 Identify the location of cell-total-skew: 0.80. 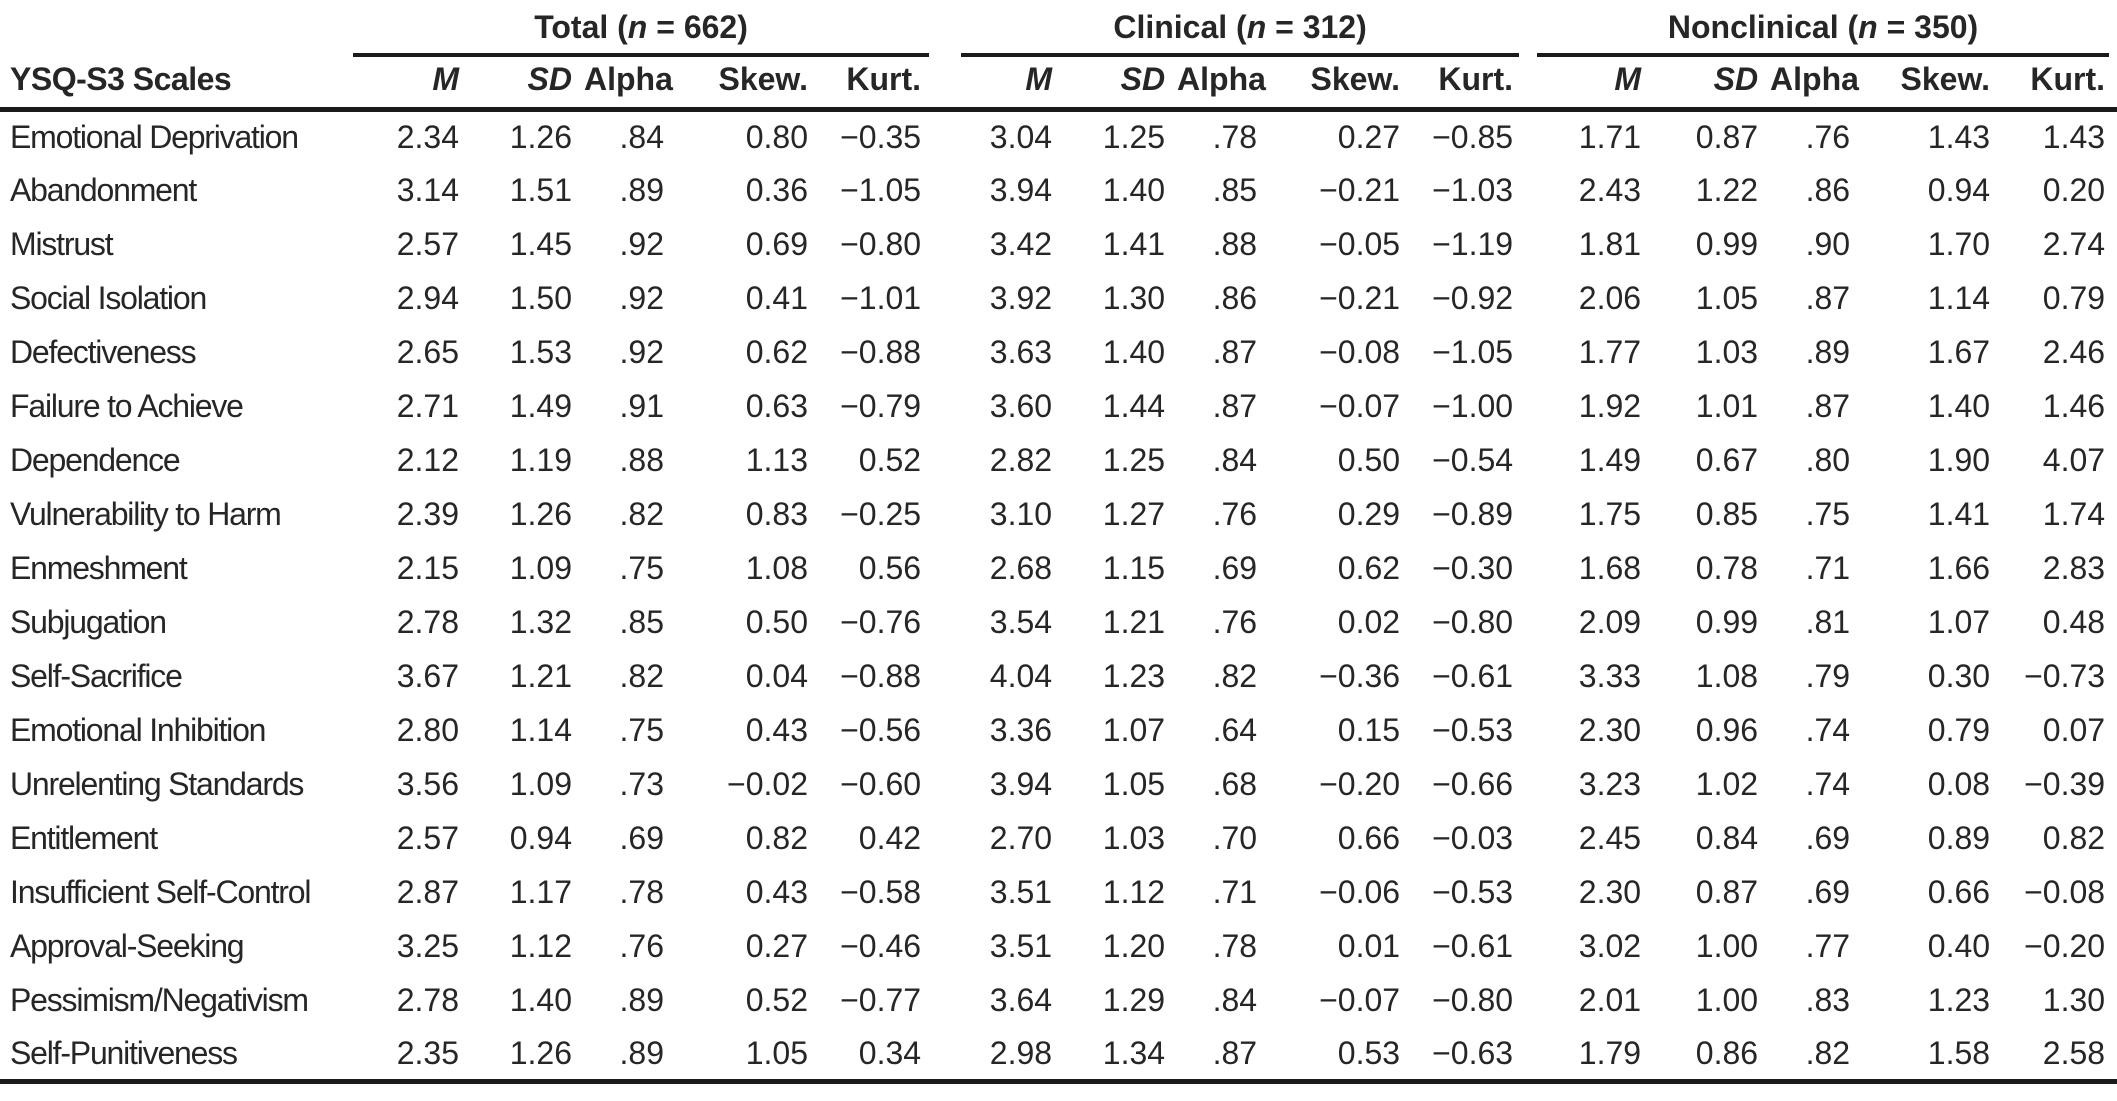
(776, 137).